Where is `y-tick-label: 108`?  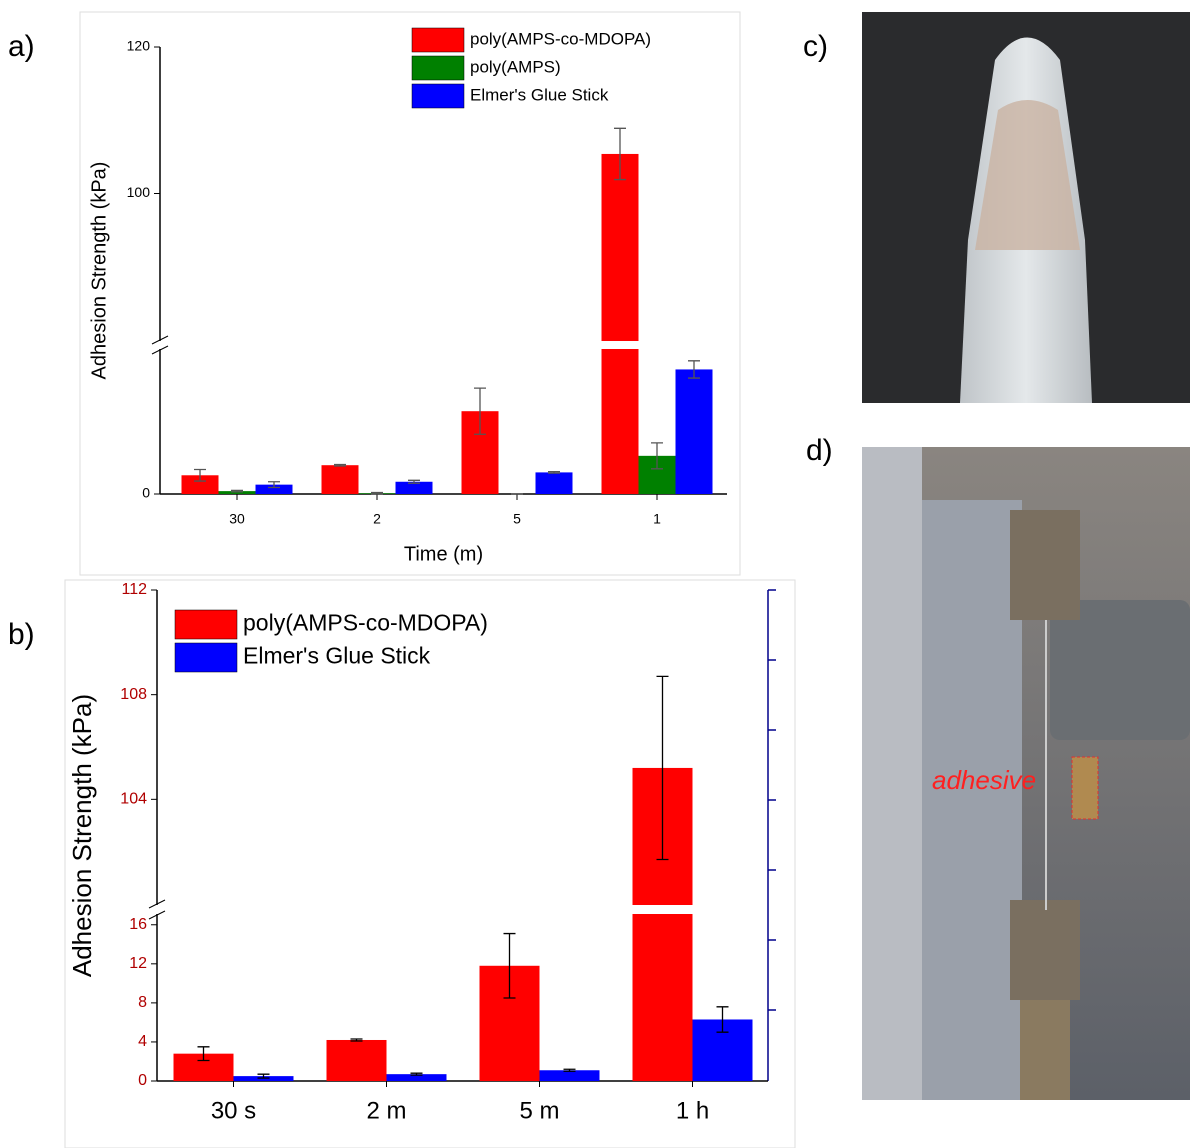
y-tick-label: 108 is located at coordinates (133, 694).